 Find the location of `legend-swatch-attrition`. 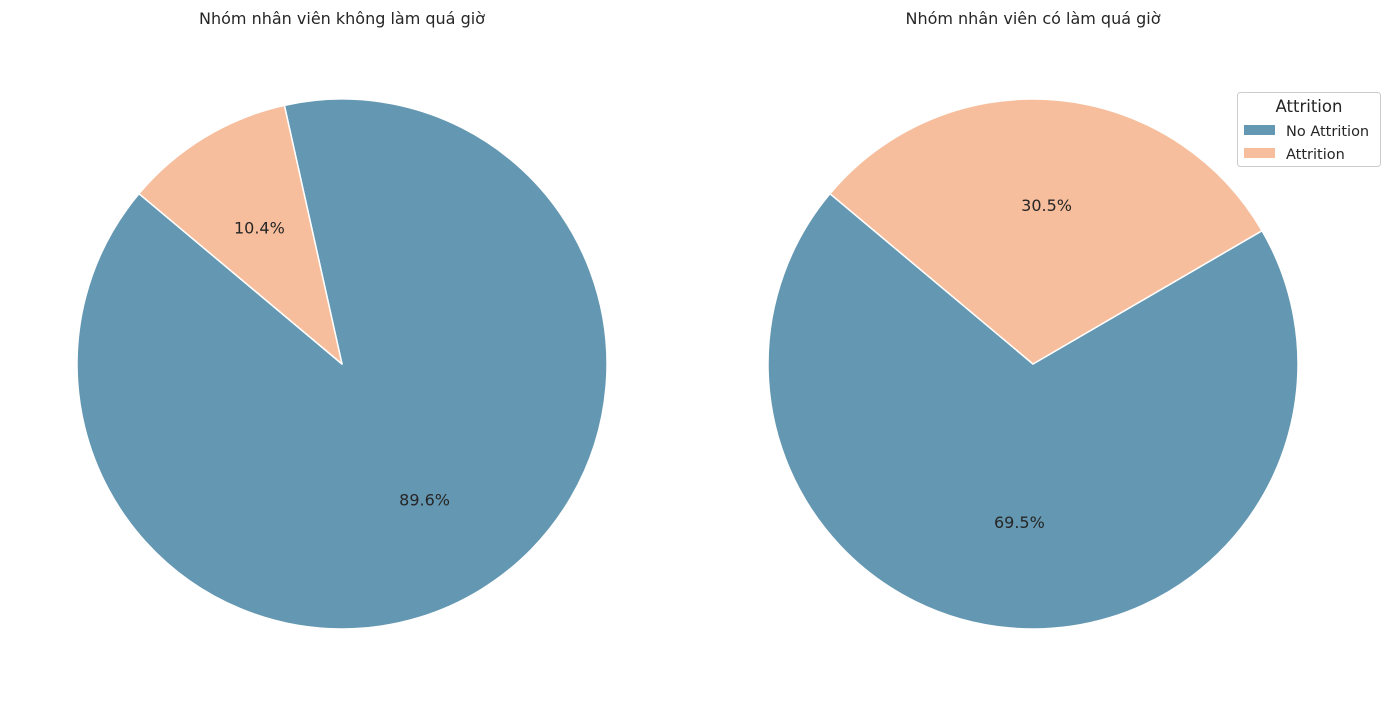

legend-swatch-attrition is located at coordinates (1259, 153).